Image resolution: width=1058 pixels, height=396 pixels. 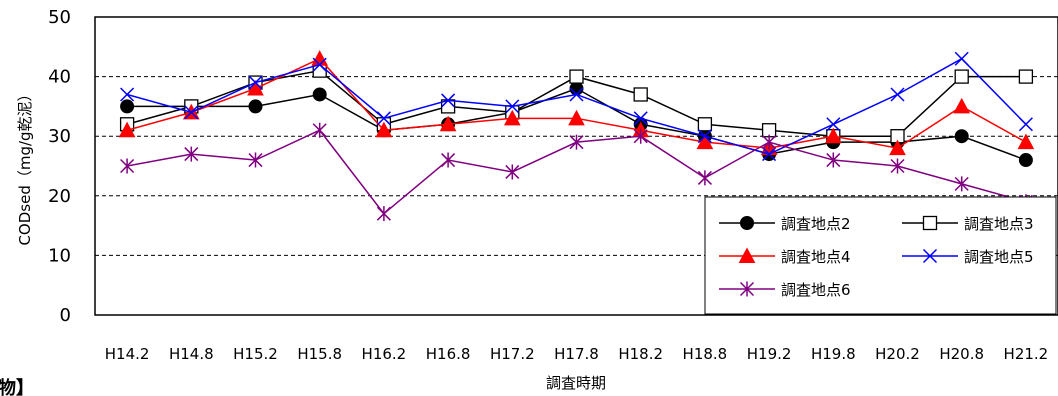 I want to click on x-tick-label: H17.2, so click(x=512, y=354).